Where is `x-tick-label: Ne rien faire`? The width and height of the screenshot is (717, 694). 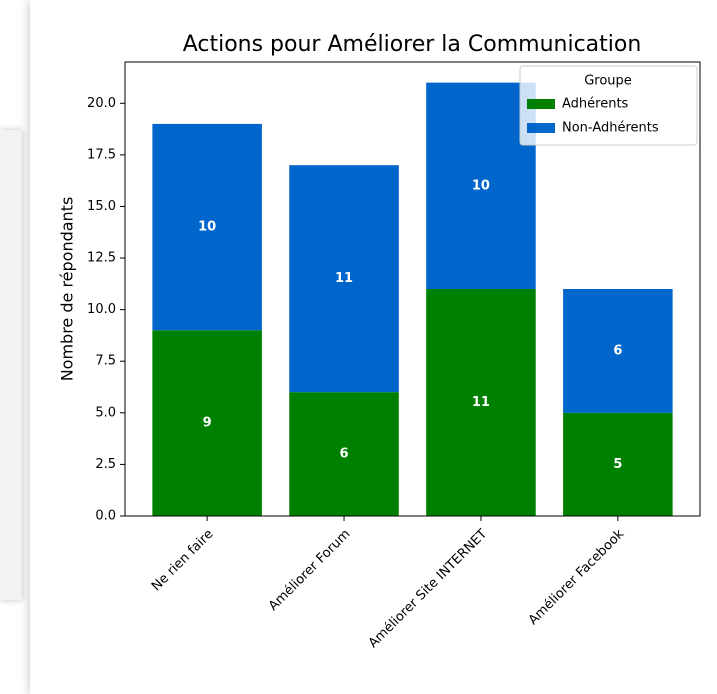 x-tick-label: Ne rien faire is located at coordinates (182, 560).